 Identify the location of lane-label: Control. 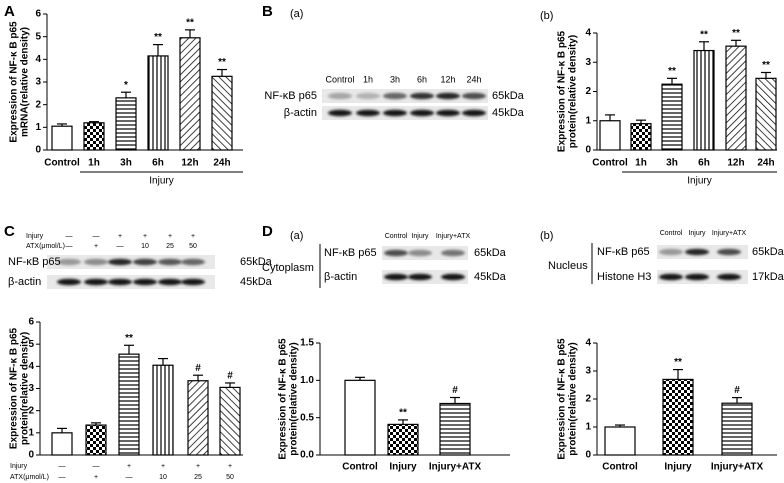
(671, 233).